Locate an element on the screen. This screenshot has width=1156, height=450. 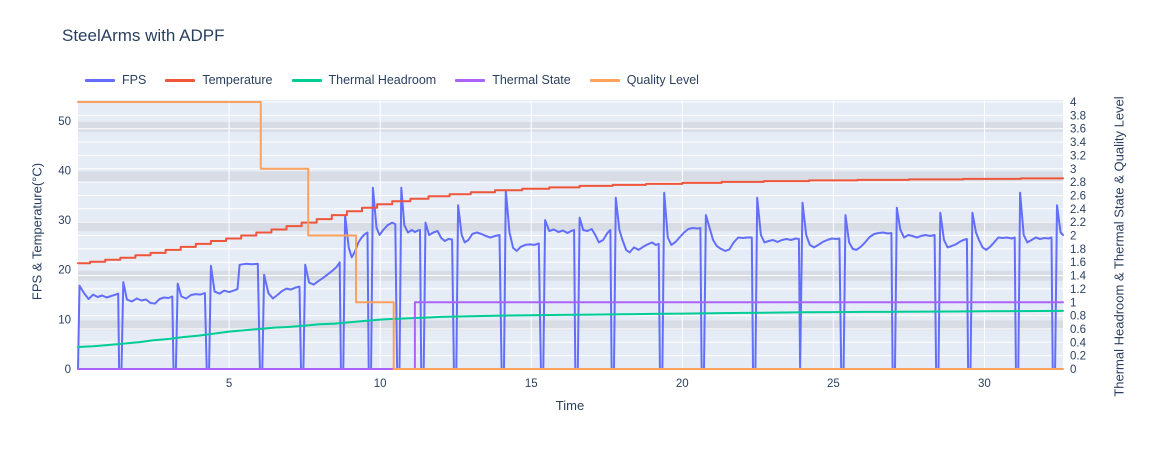
y-right-tick-label: 0.6 is located at coordinates (1078, 330).